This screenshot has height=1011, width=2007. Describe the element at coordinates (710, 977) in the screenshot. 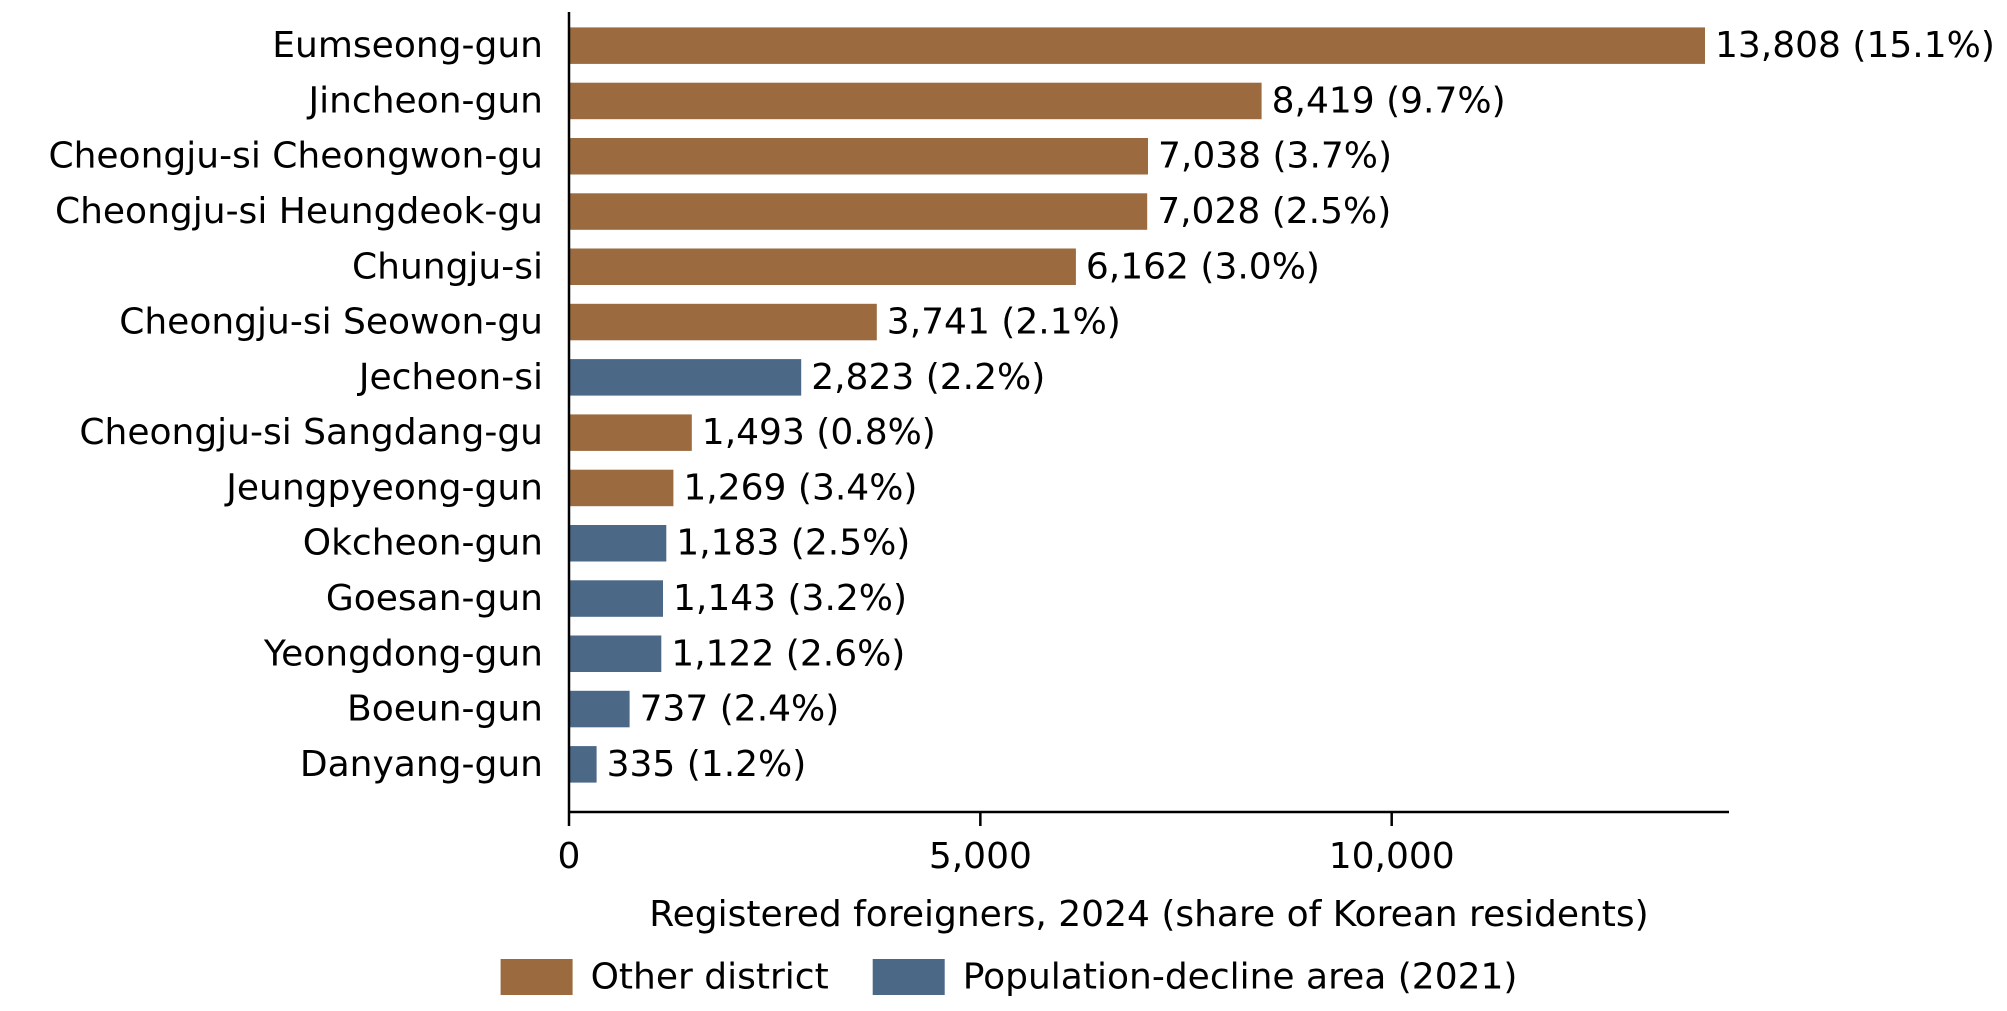

I see `legend-label: Other district` at that location.